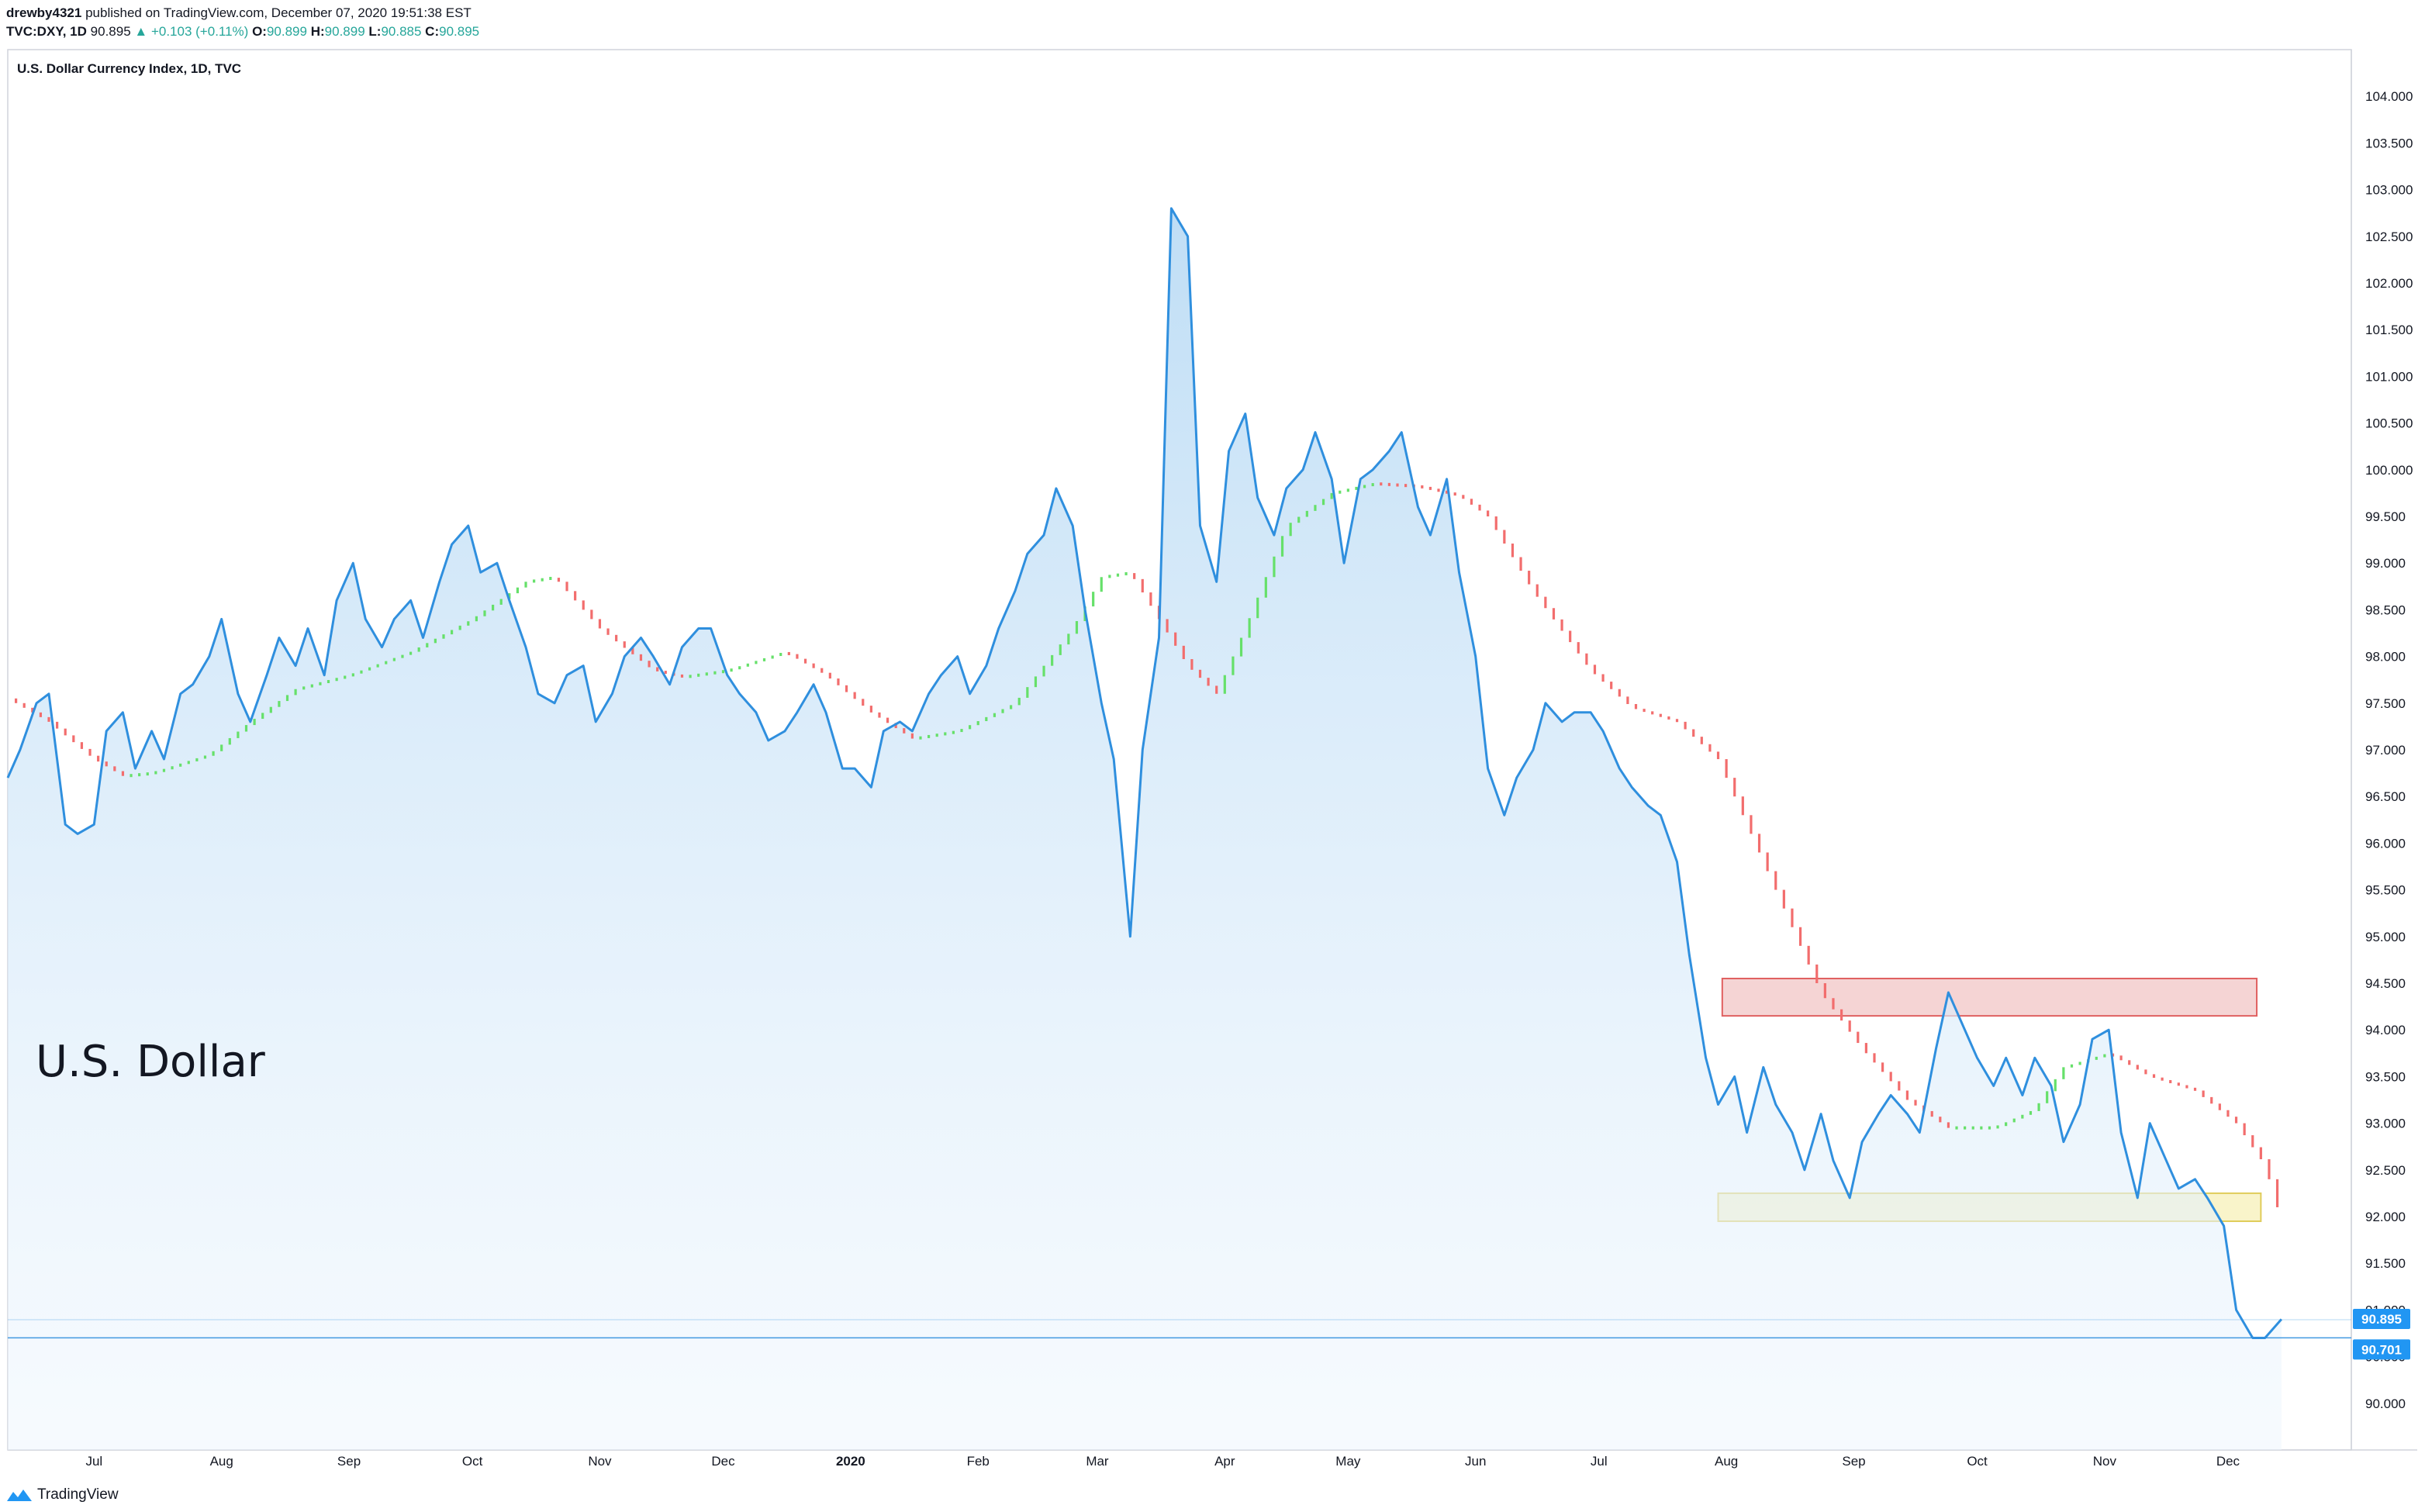  Describe the element at coordinates (221, 1461) in the screenshot. I see `x-tick-label: Aug` at that location.